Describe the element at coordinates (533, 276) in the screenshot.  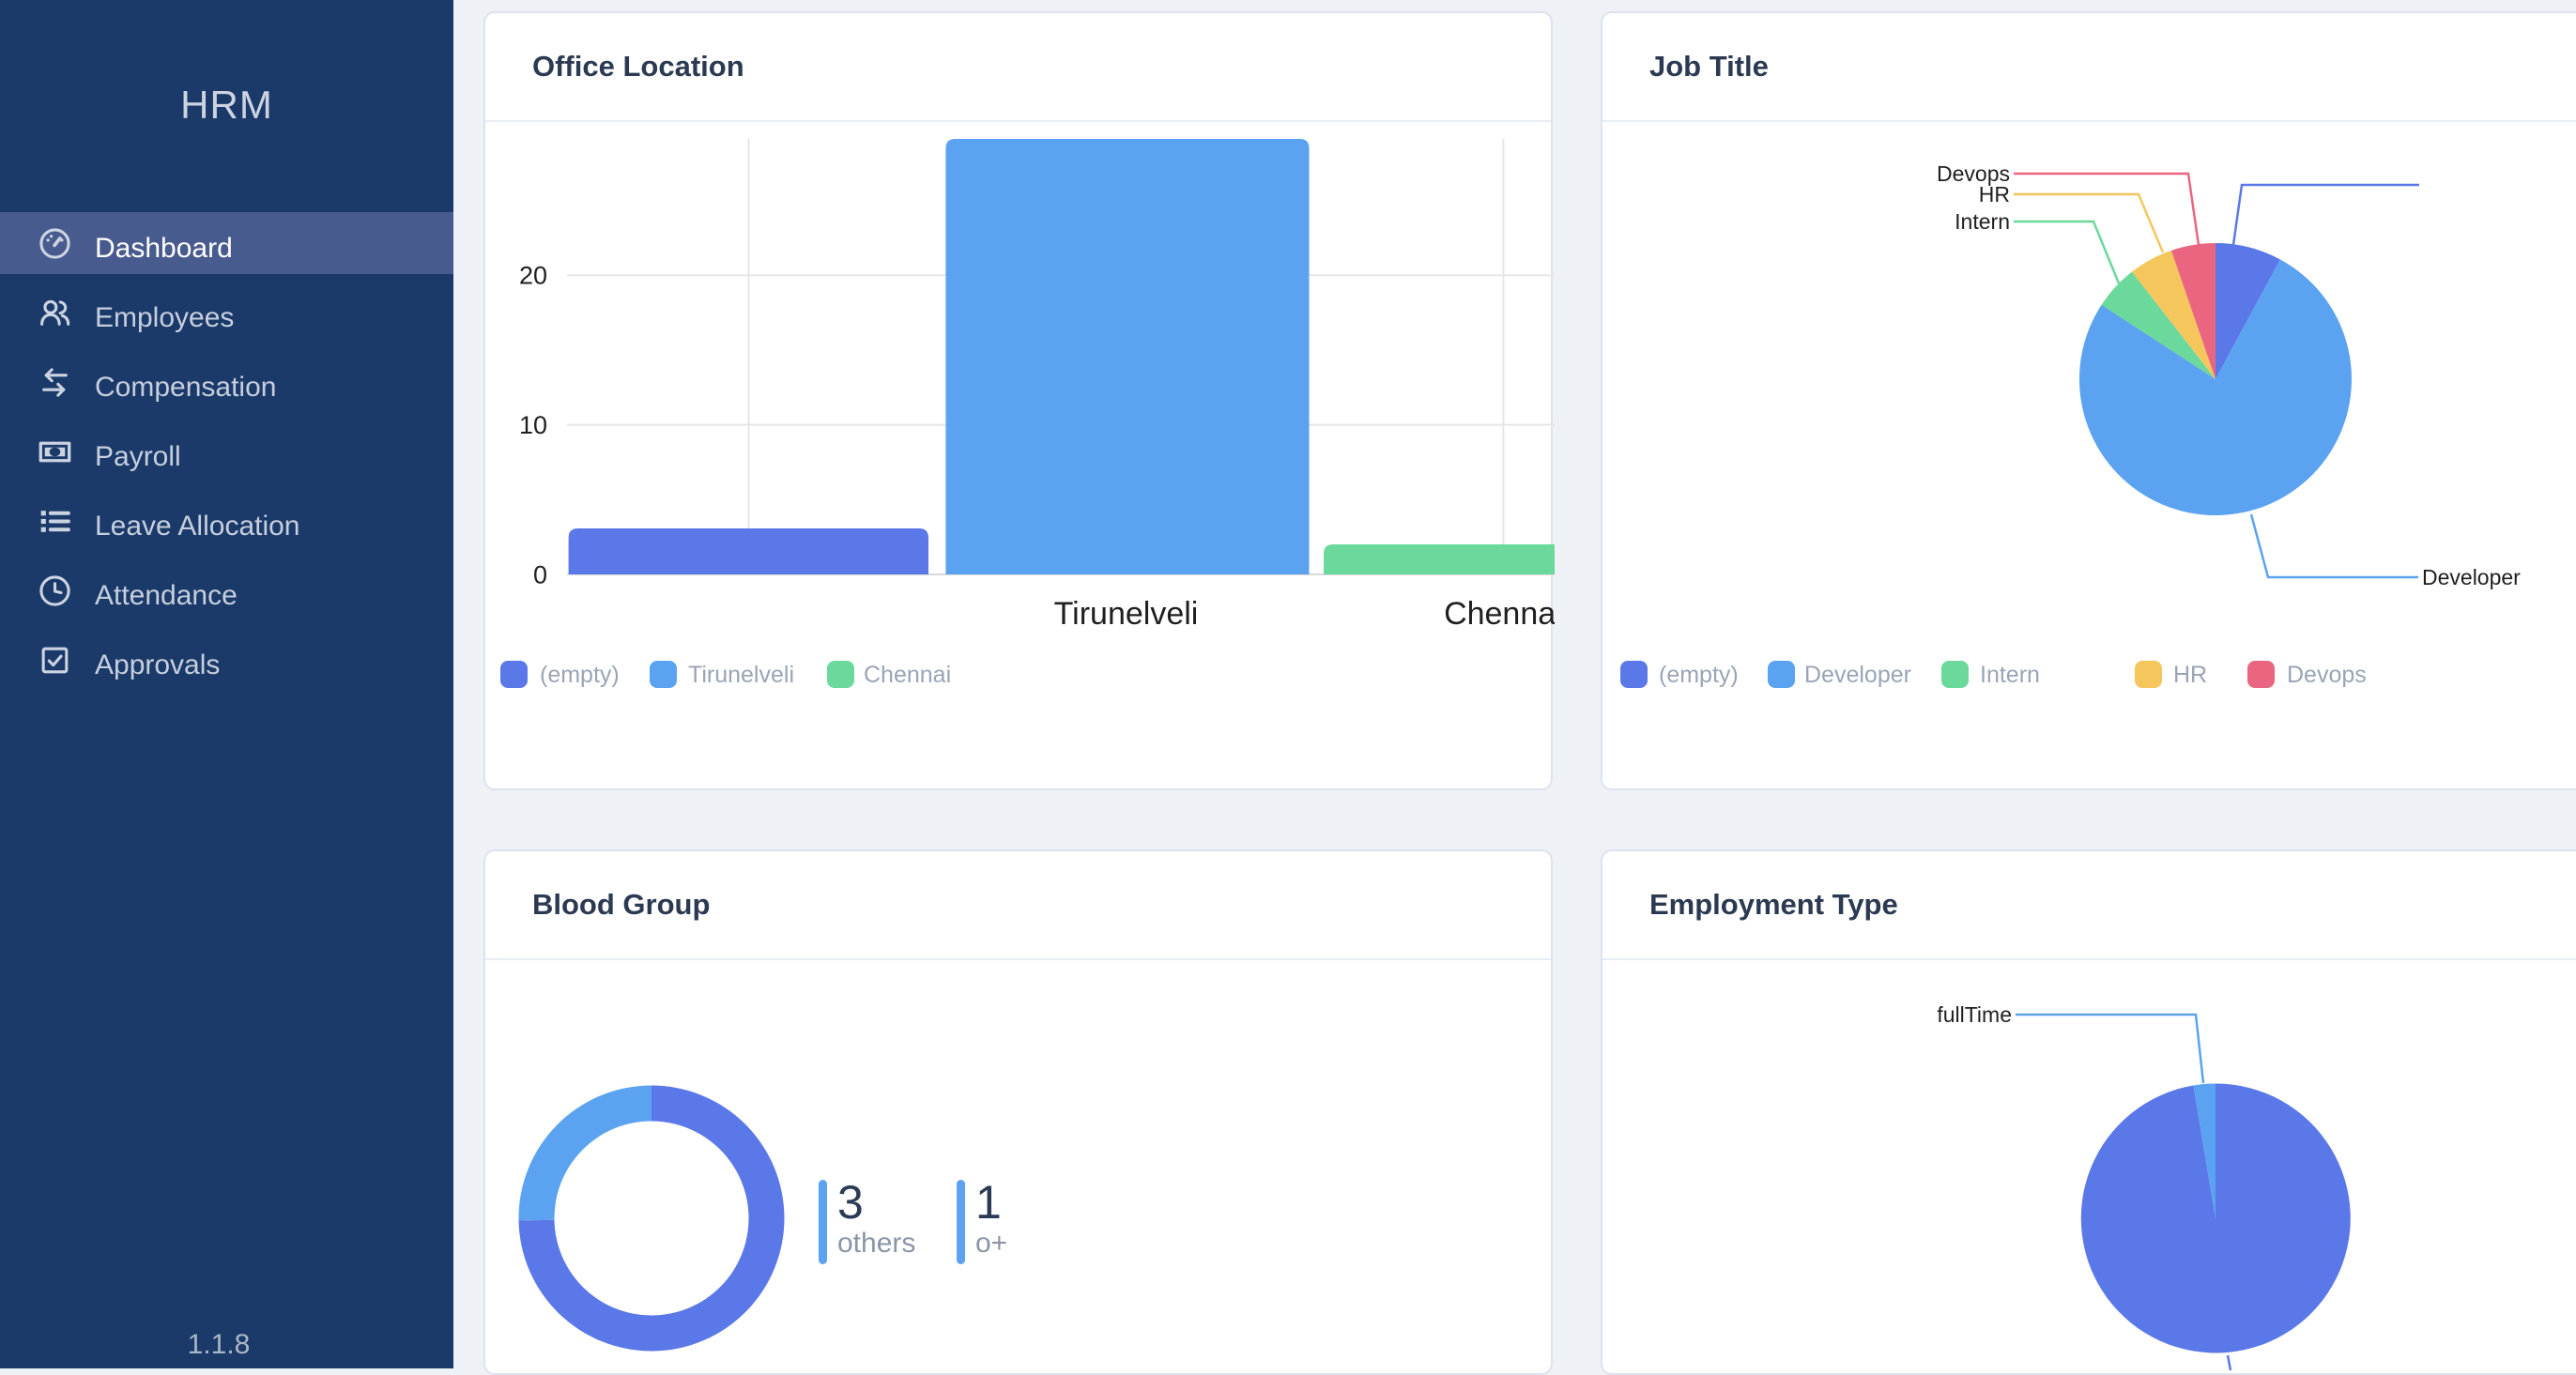
I see `svg-text: 20` at that location.